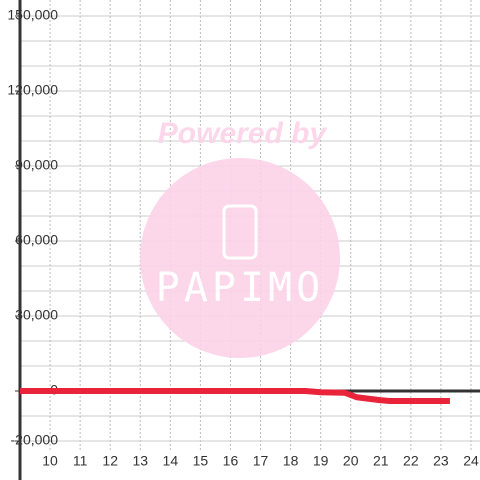 The image size is (480, 480). Describe the element at coordinates (171, 461) in the screenshot. I see `x-tick-label: 14` at that location.